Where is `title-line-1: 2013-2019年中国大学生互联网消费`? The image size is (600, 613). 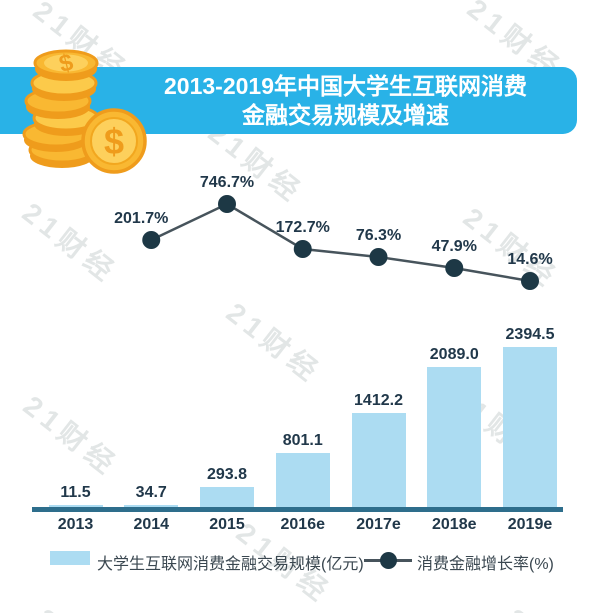 title-line-1: 2013-2019年中国大学生互联网消费 is located at coordinates (345, 85).